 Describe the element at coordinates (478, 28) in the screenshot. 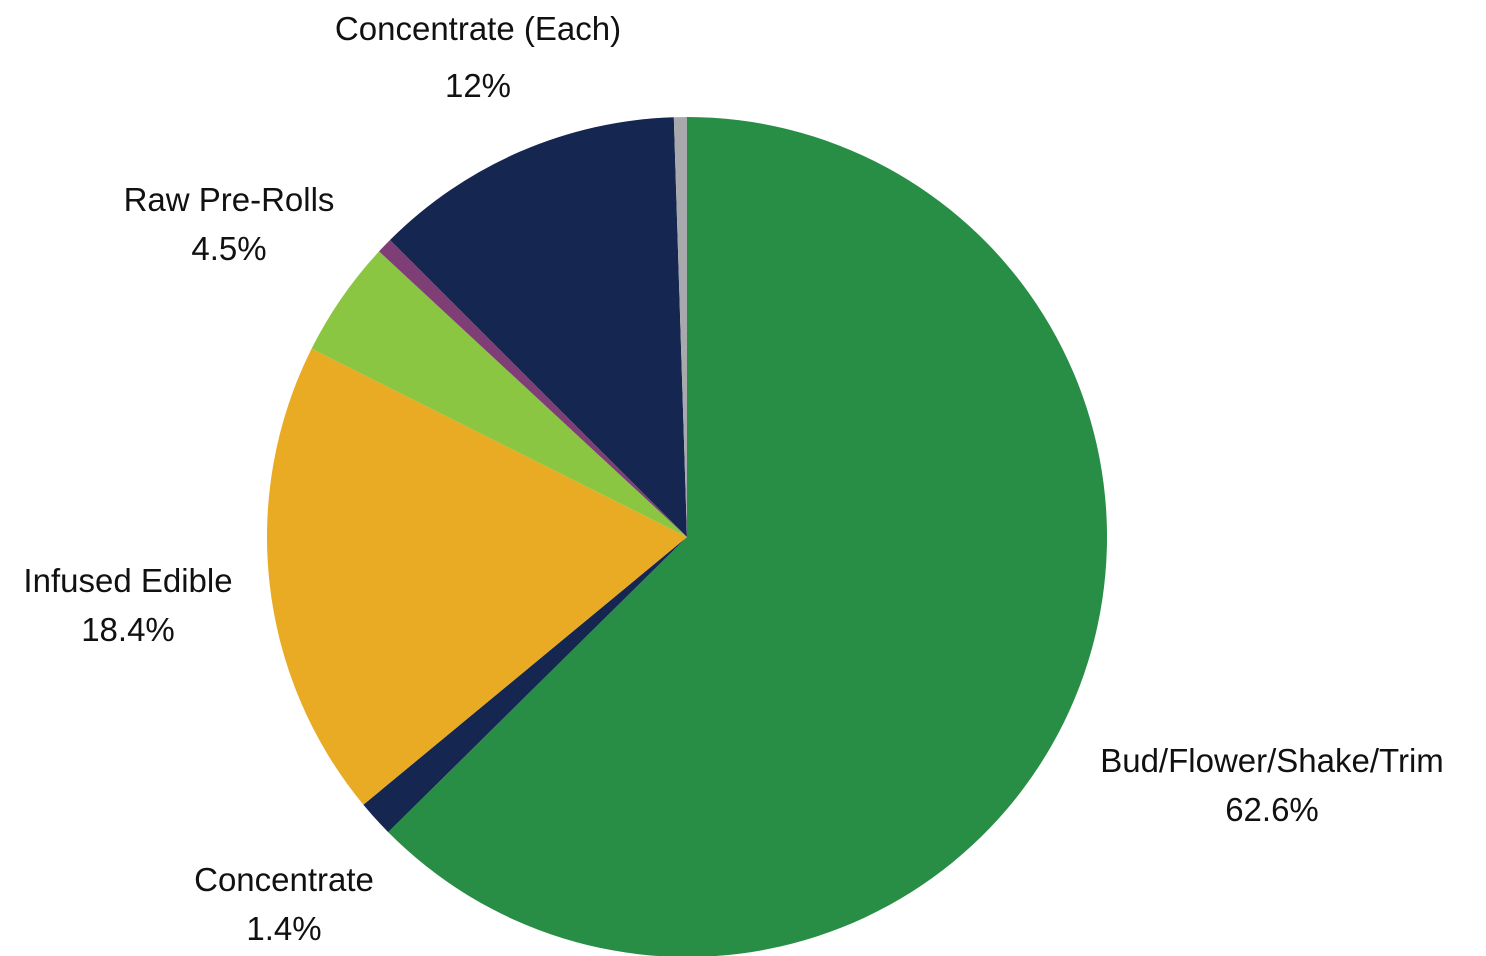

I see `label-concentrate-each: Concentrate (Each)` at that location.